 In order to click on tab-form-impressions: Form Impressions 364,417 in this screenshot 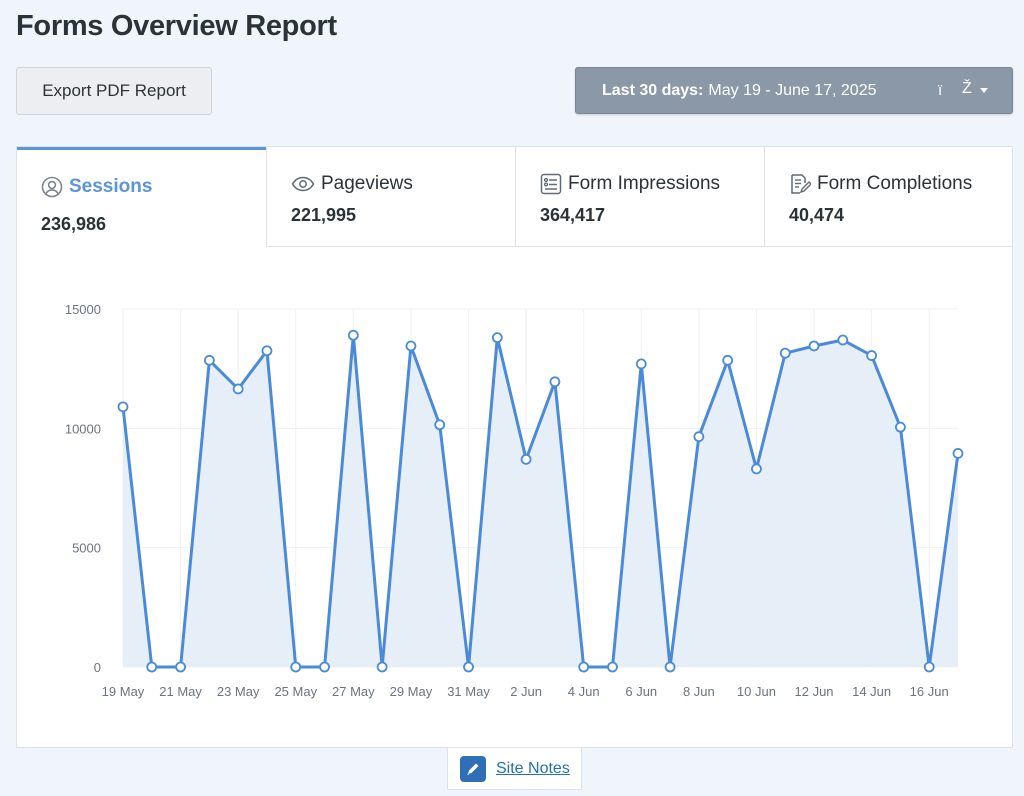, I will do `click(639, 197)`.